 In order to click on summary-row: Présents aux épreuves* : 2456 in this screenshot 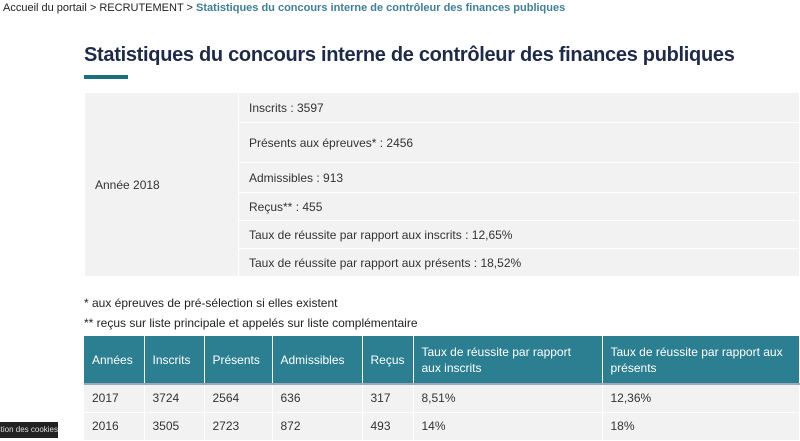, I will do `click(519, 142)`.